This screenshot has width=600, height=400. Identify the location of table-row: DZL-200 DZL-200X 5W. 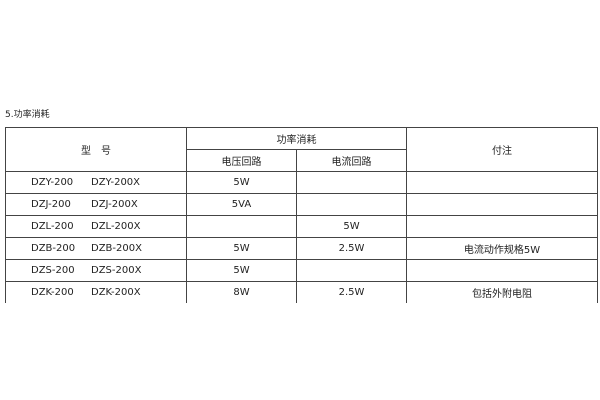
(301, 226).